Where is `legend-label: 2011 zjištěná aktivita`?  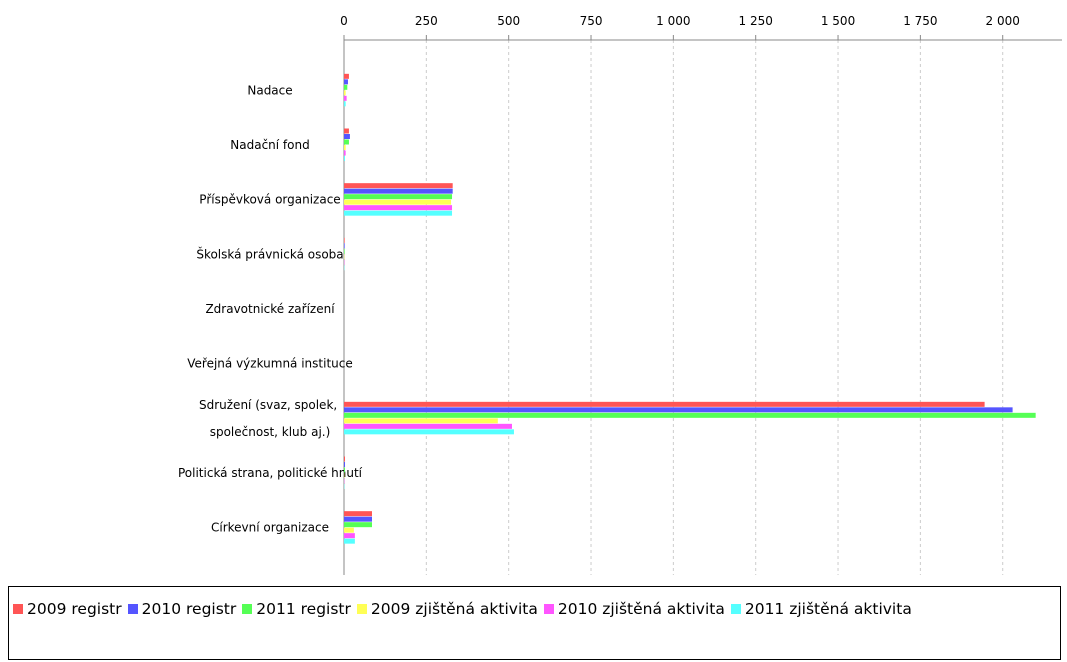
legend-label: 2011 zjištěná aktivita is located at coordinates (828, 609).